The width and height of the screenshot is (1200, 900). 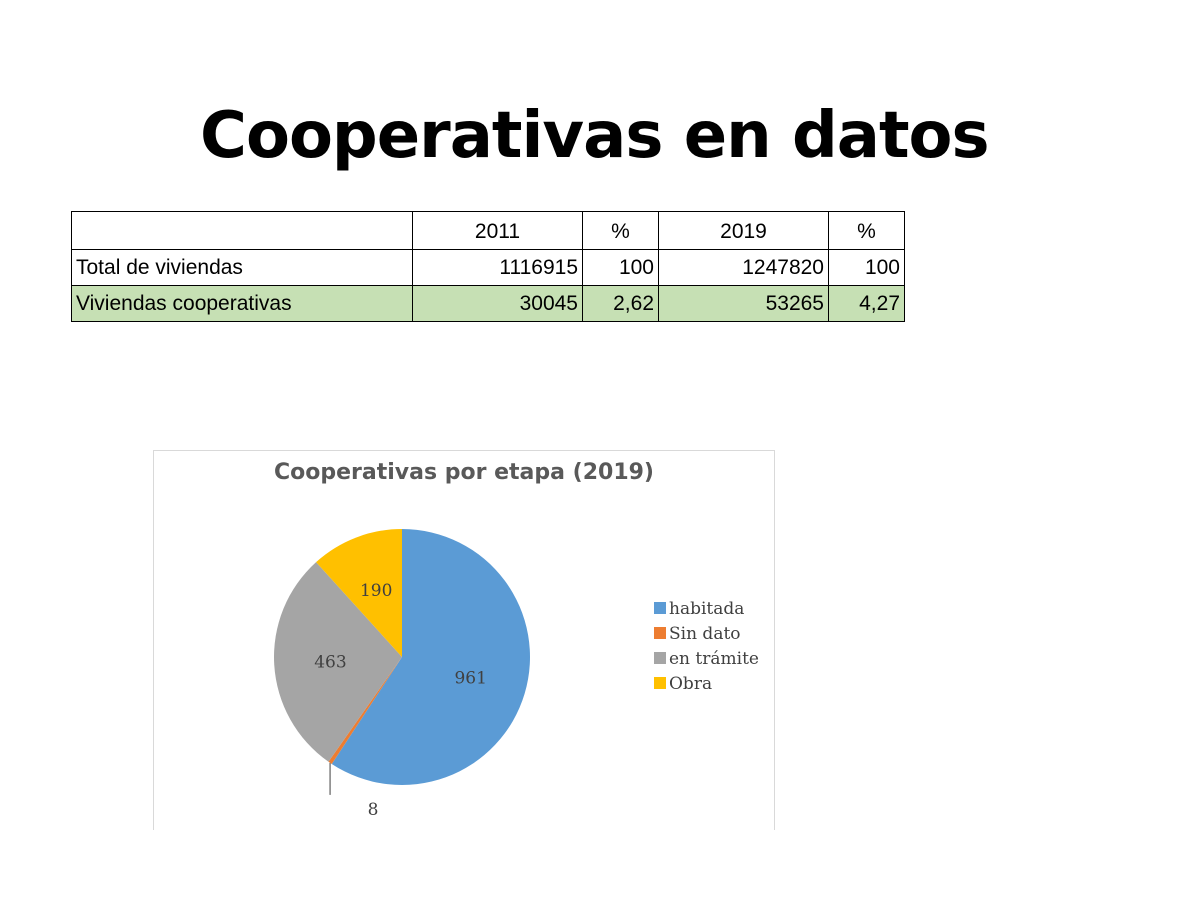 What do you see at coordinates (464, 472) in the screenshot?
I see `chart-title: Cooperativas por etapa (2019)` at bounding box center [464, 472].